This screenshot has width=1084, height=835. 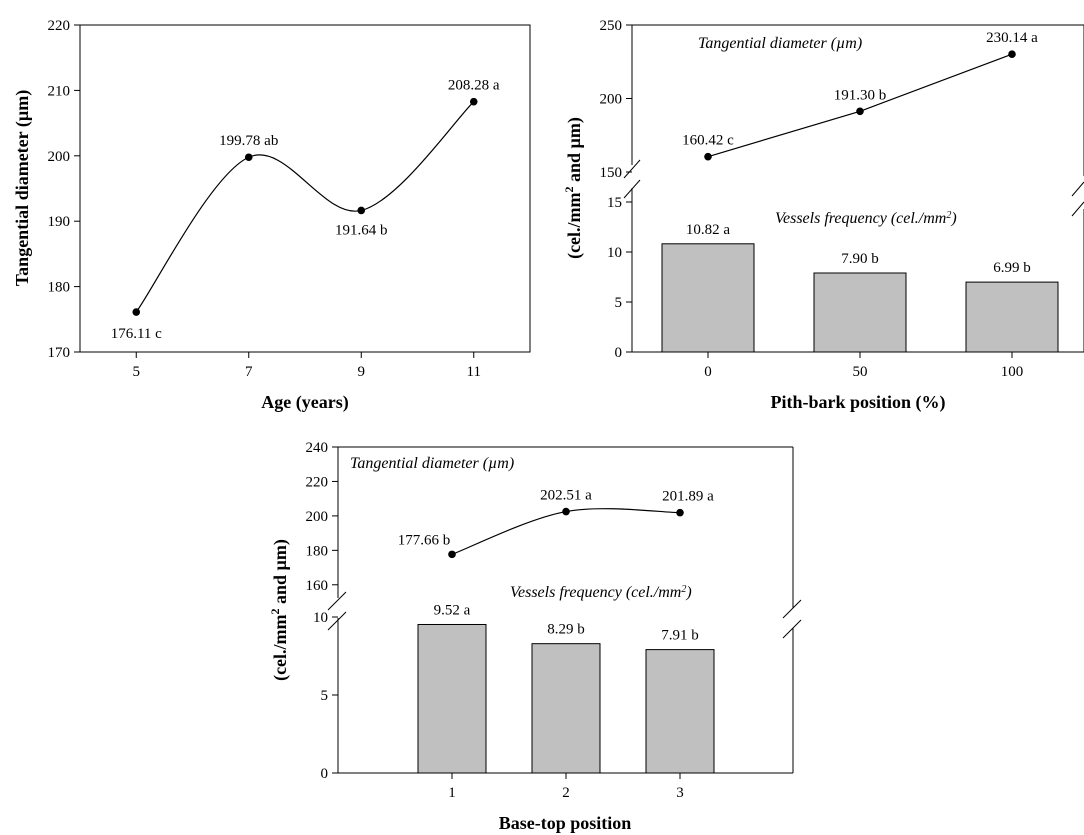 What do you see at coordinates (59, 353) in the screenshot?
I see `age-y-tick-label: 170` at bounding box center [59, 353].